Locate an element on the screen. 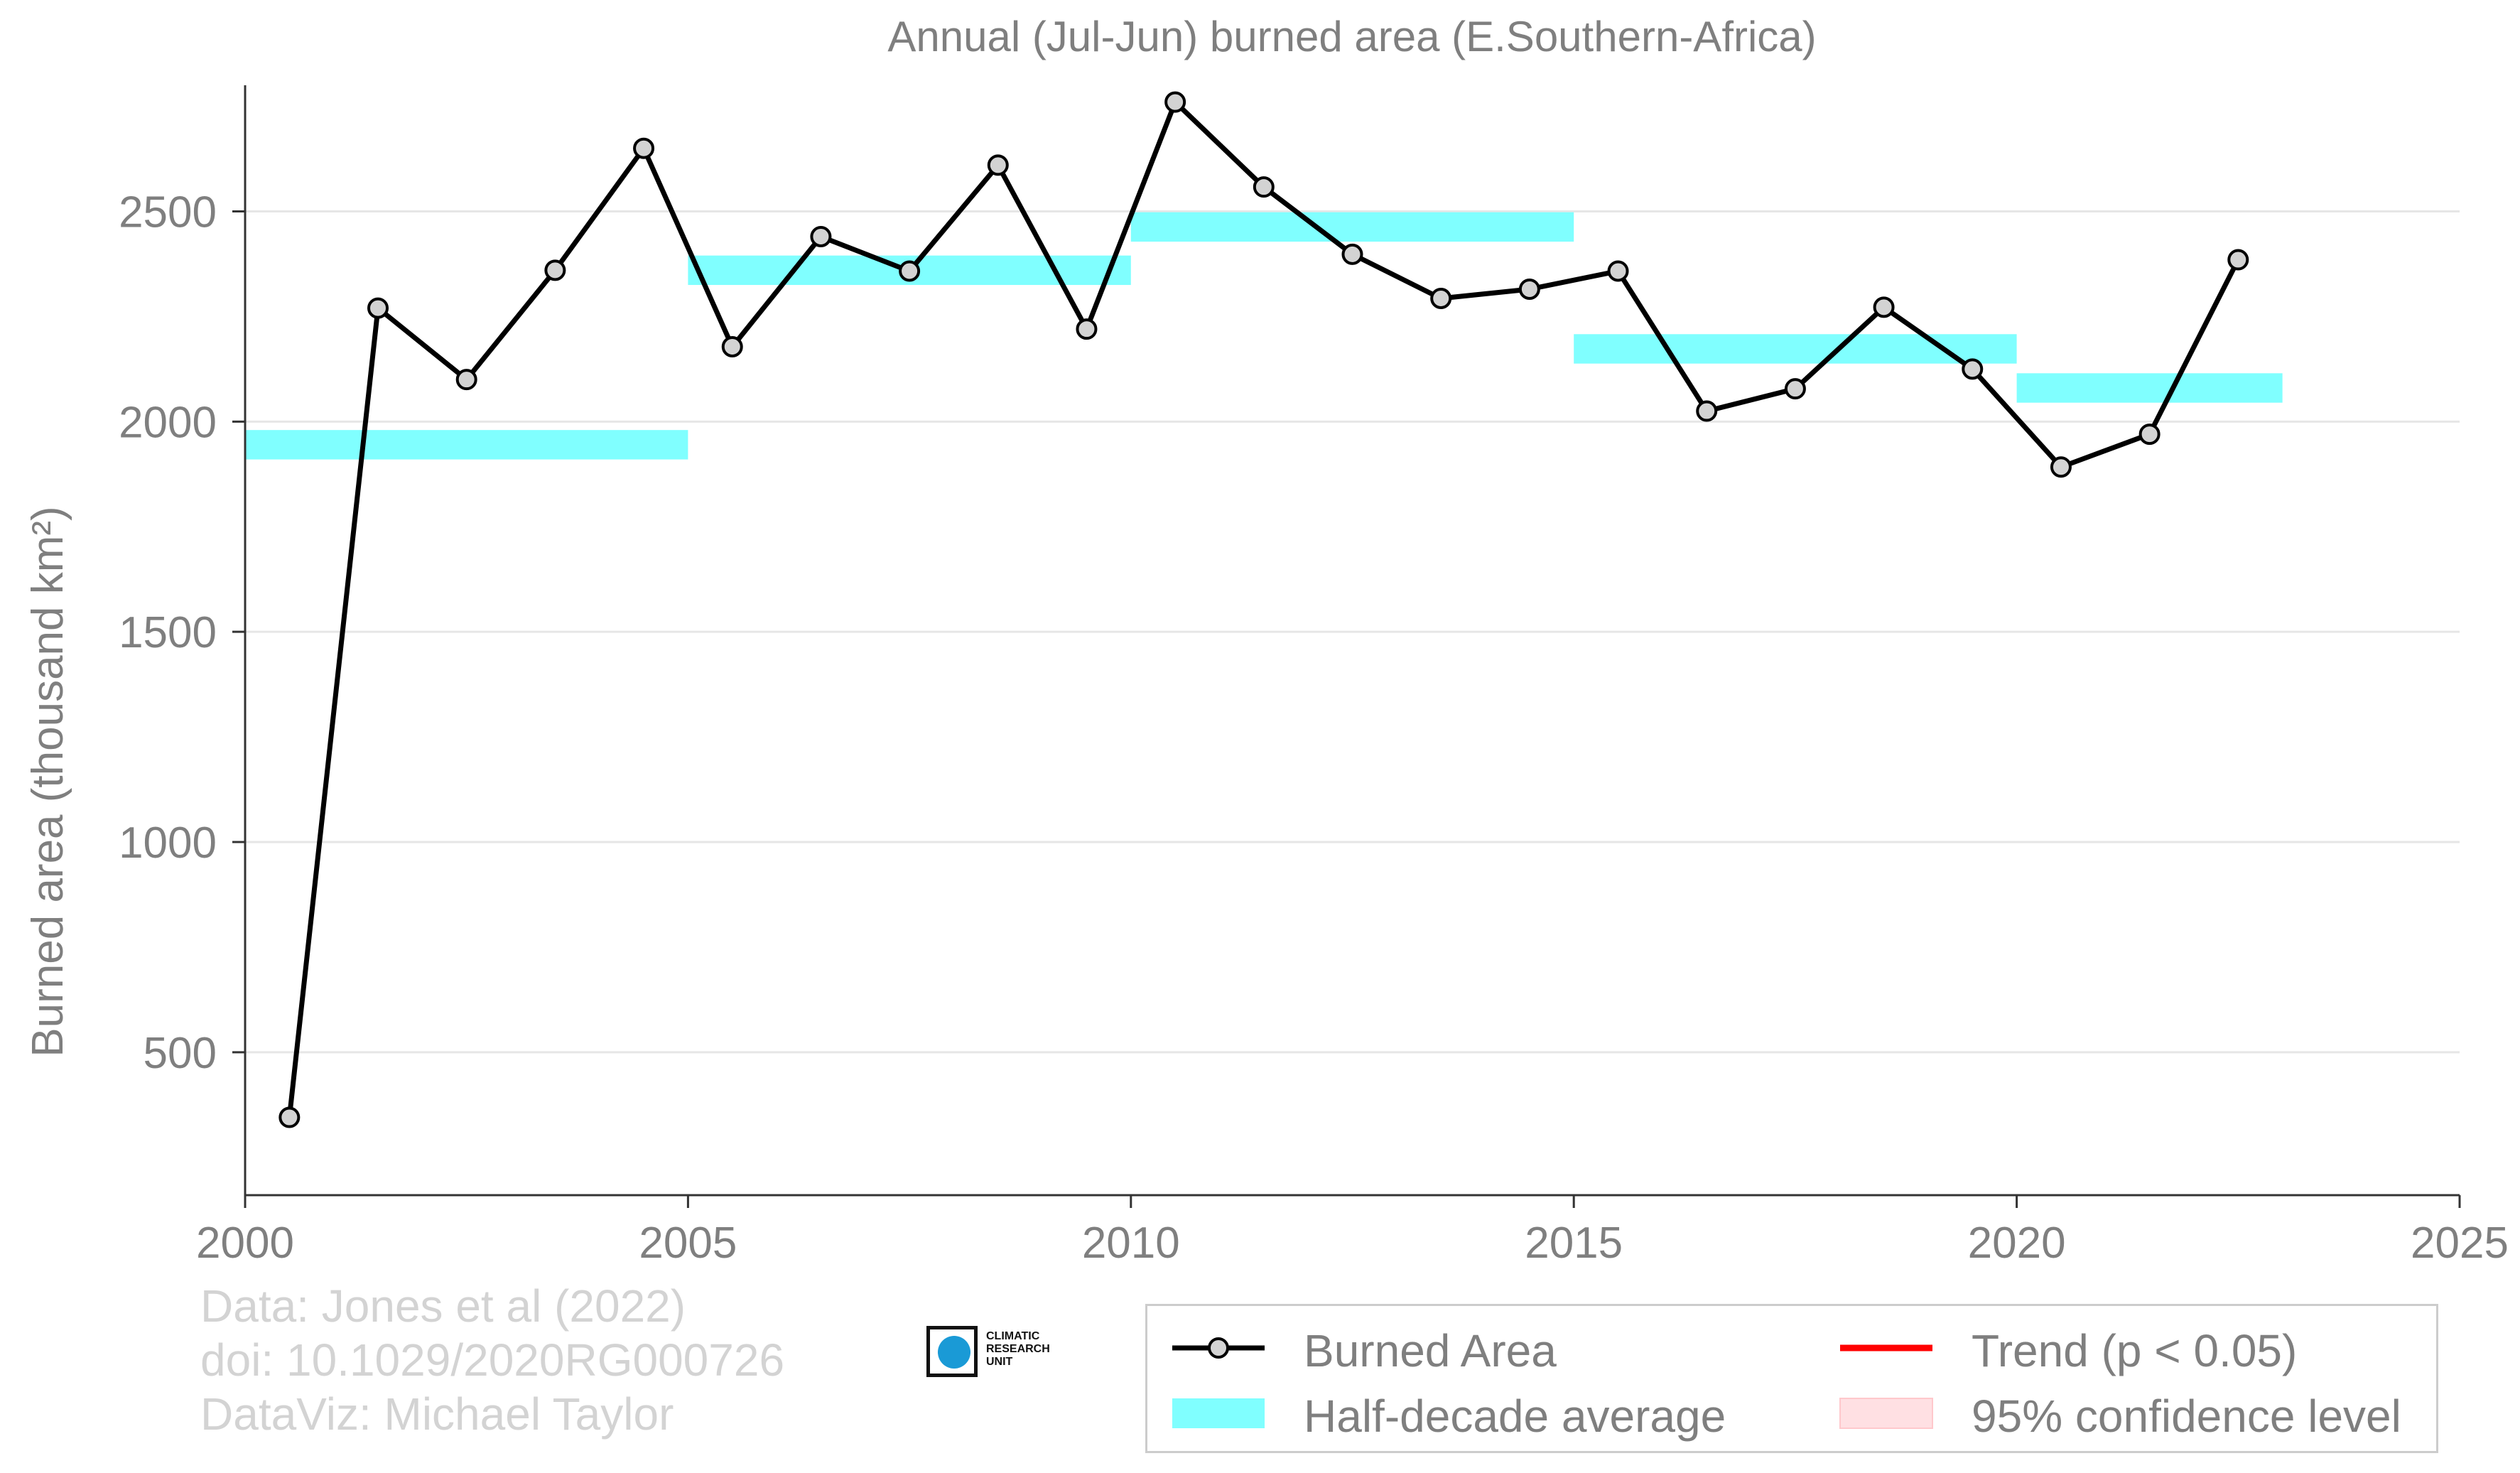  legend-label: Burned Area is located at coordinates (1431, 1350).